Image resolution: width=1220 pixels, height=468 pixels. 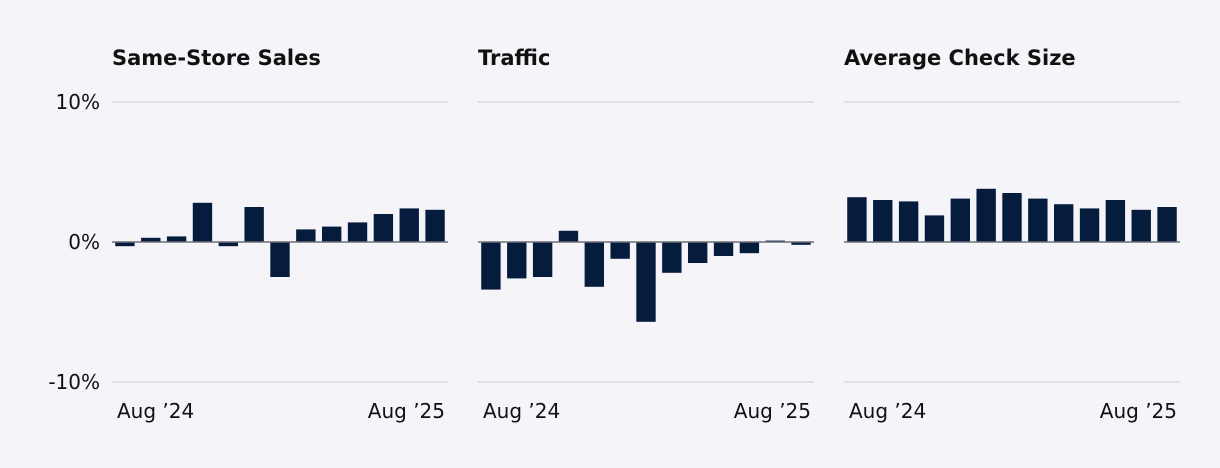 What do you see at coordinates (772, 411) in the screenshot?
I see `x-tick-label-traffic-2: Aug ’25` at bounding box center [772, 411].